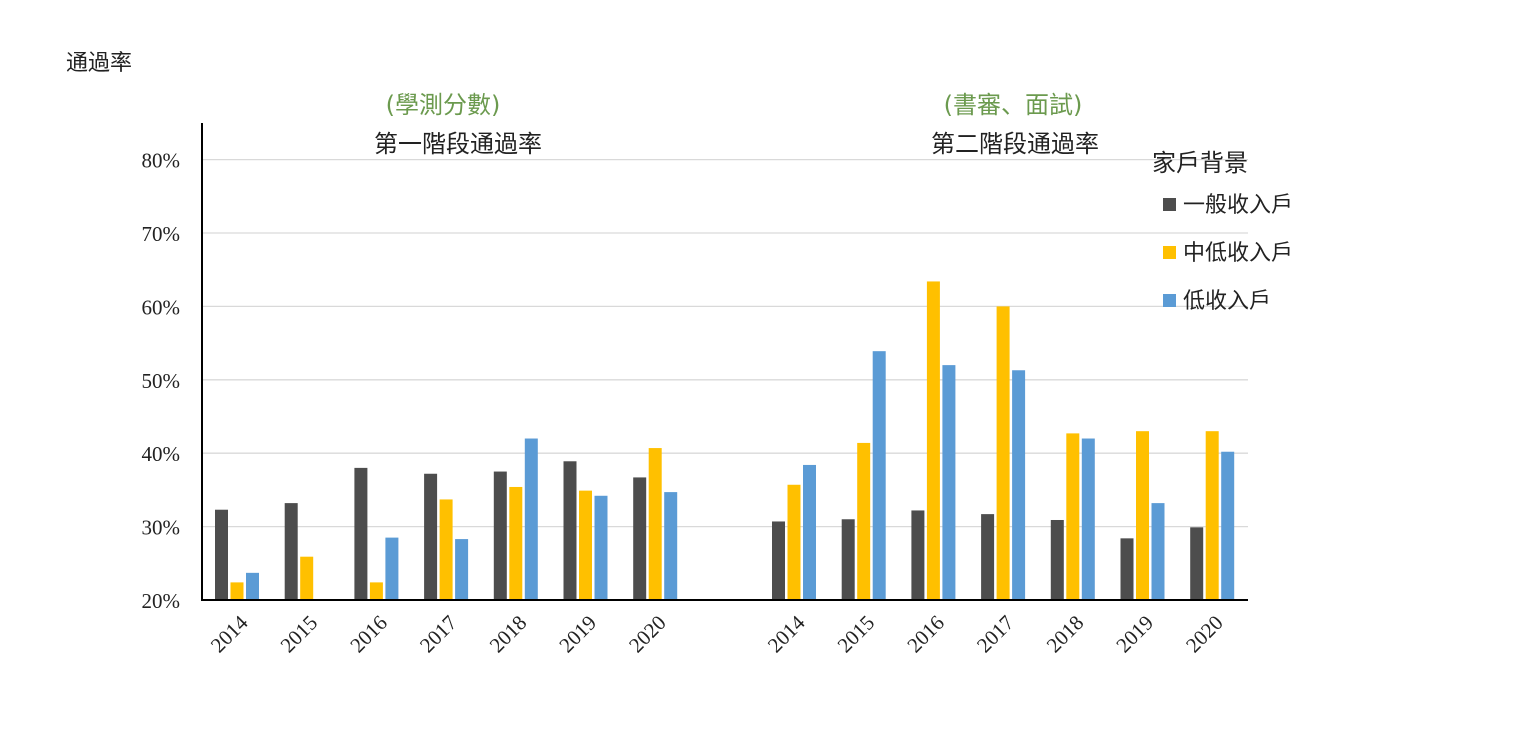  Describe the element at coordinates (1212, 515) in the screenshot. I see `bar-lower-middle-2020-panel2` at that location.